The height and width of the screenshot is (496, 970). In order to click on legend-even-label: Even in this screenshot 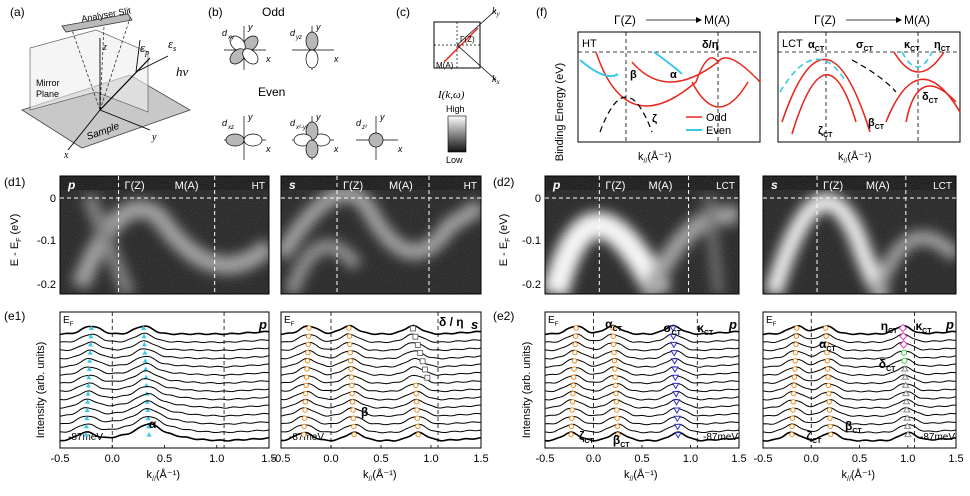, I will do `click(718, 131)`.